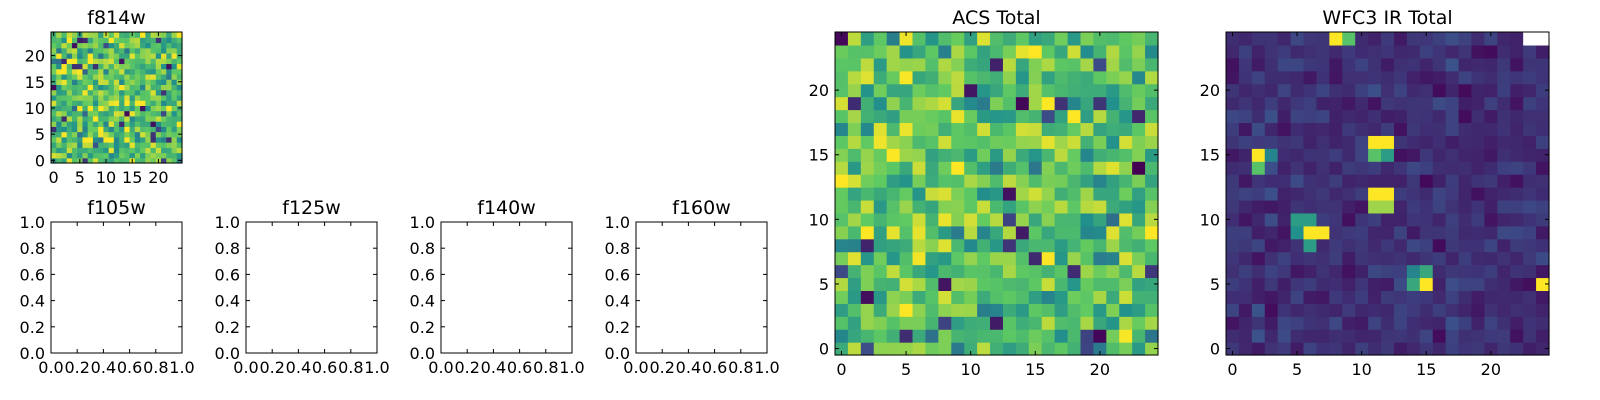  Describe the element at coordinates (519, 367) in the screenshot. I see `x-tick-label: 0.6` at that location.